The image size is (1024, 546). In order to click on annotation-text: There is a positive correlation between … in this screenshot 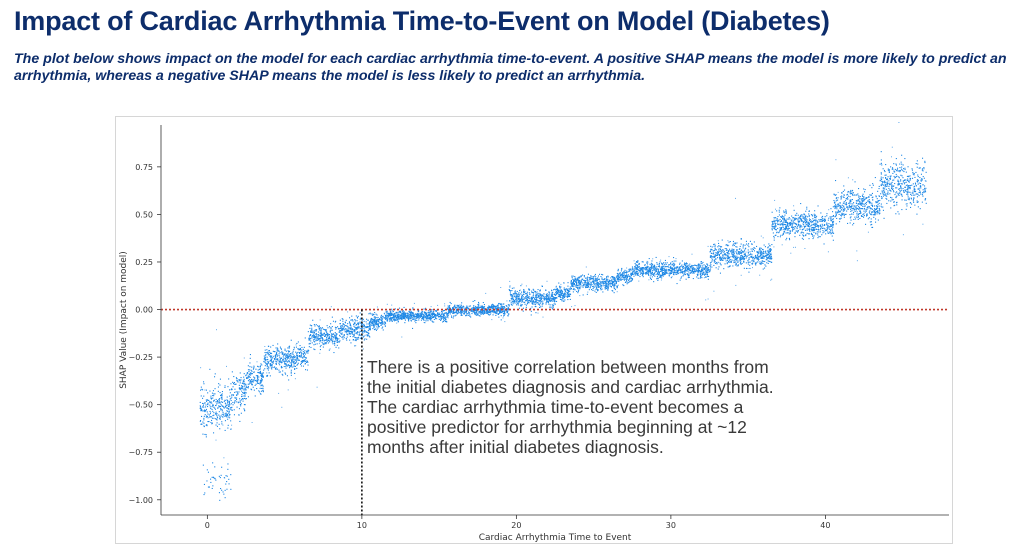, I will do `click(570, 407)`.